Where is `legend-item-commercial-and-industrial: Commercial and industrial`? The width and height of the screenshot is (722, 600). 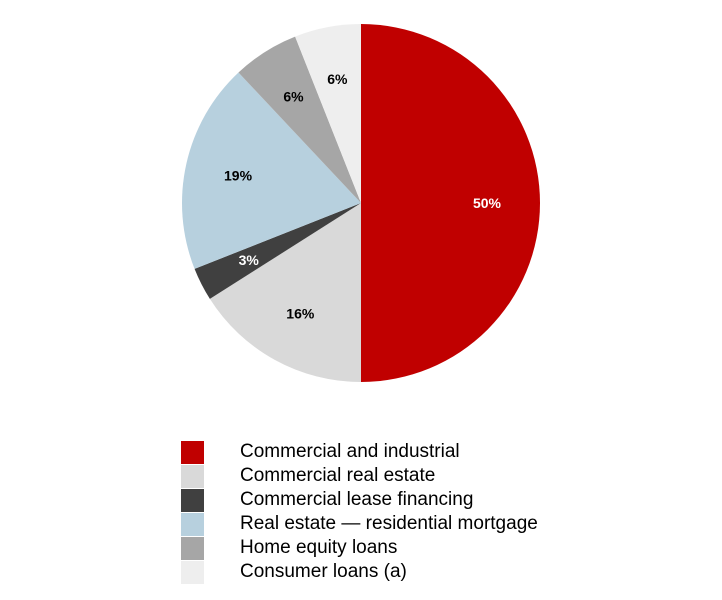
legend-item-commercial-and-industrial: Commercial and industrial is located at coordinates (359, 452).